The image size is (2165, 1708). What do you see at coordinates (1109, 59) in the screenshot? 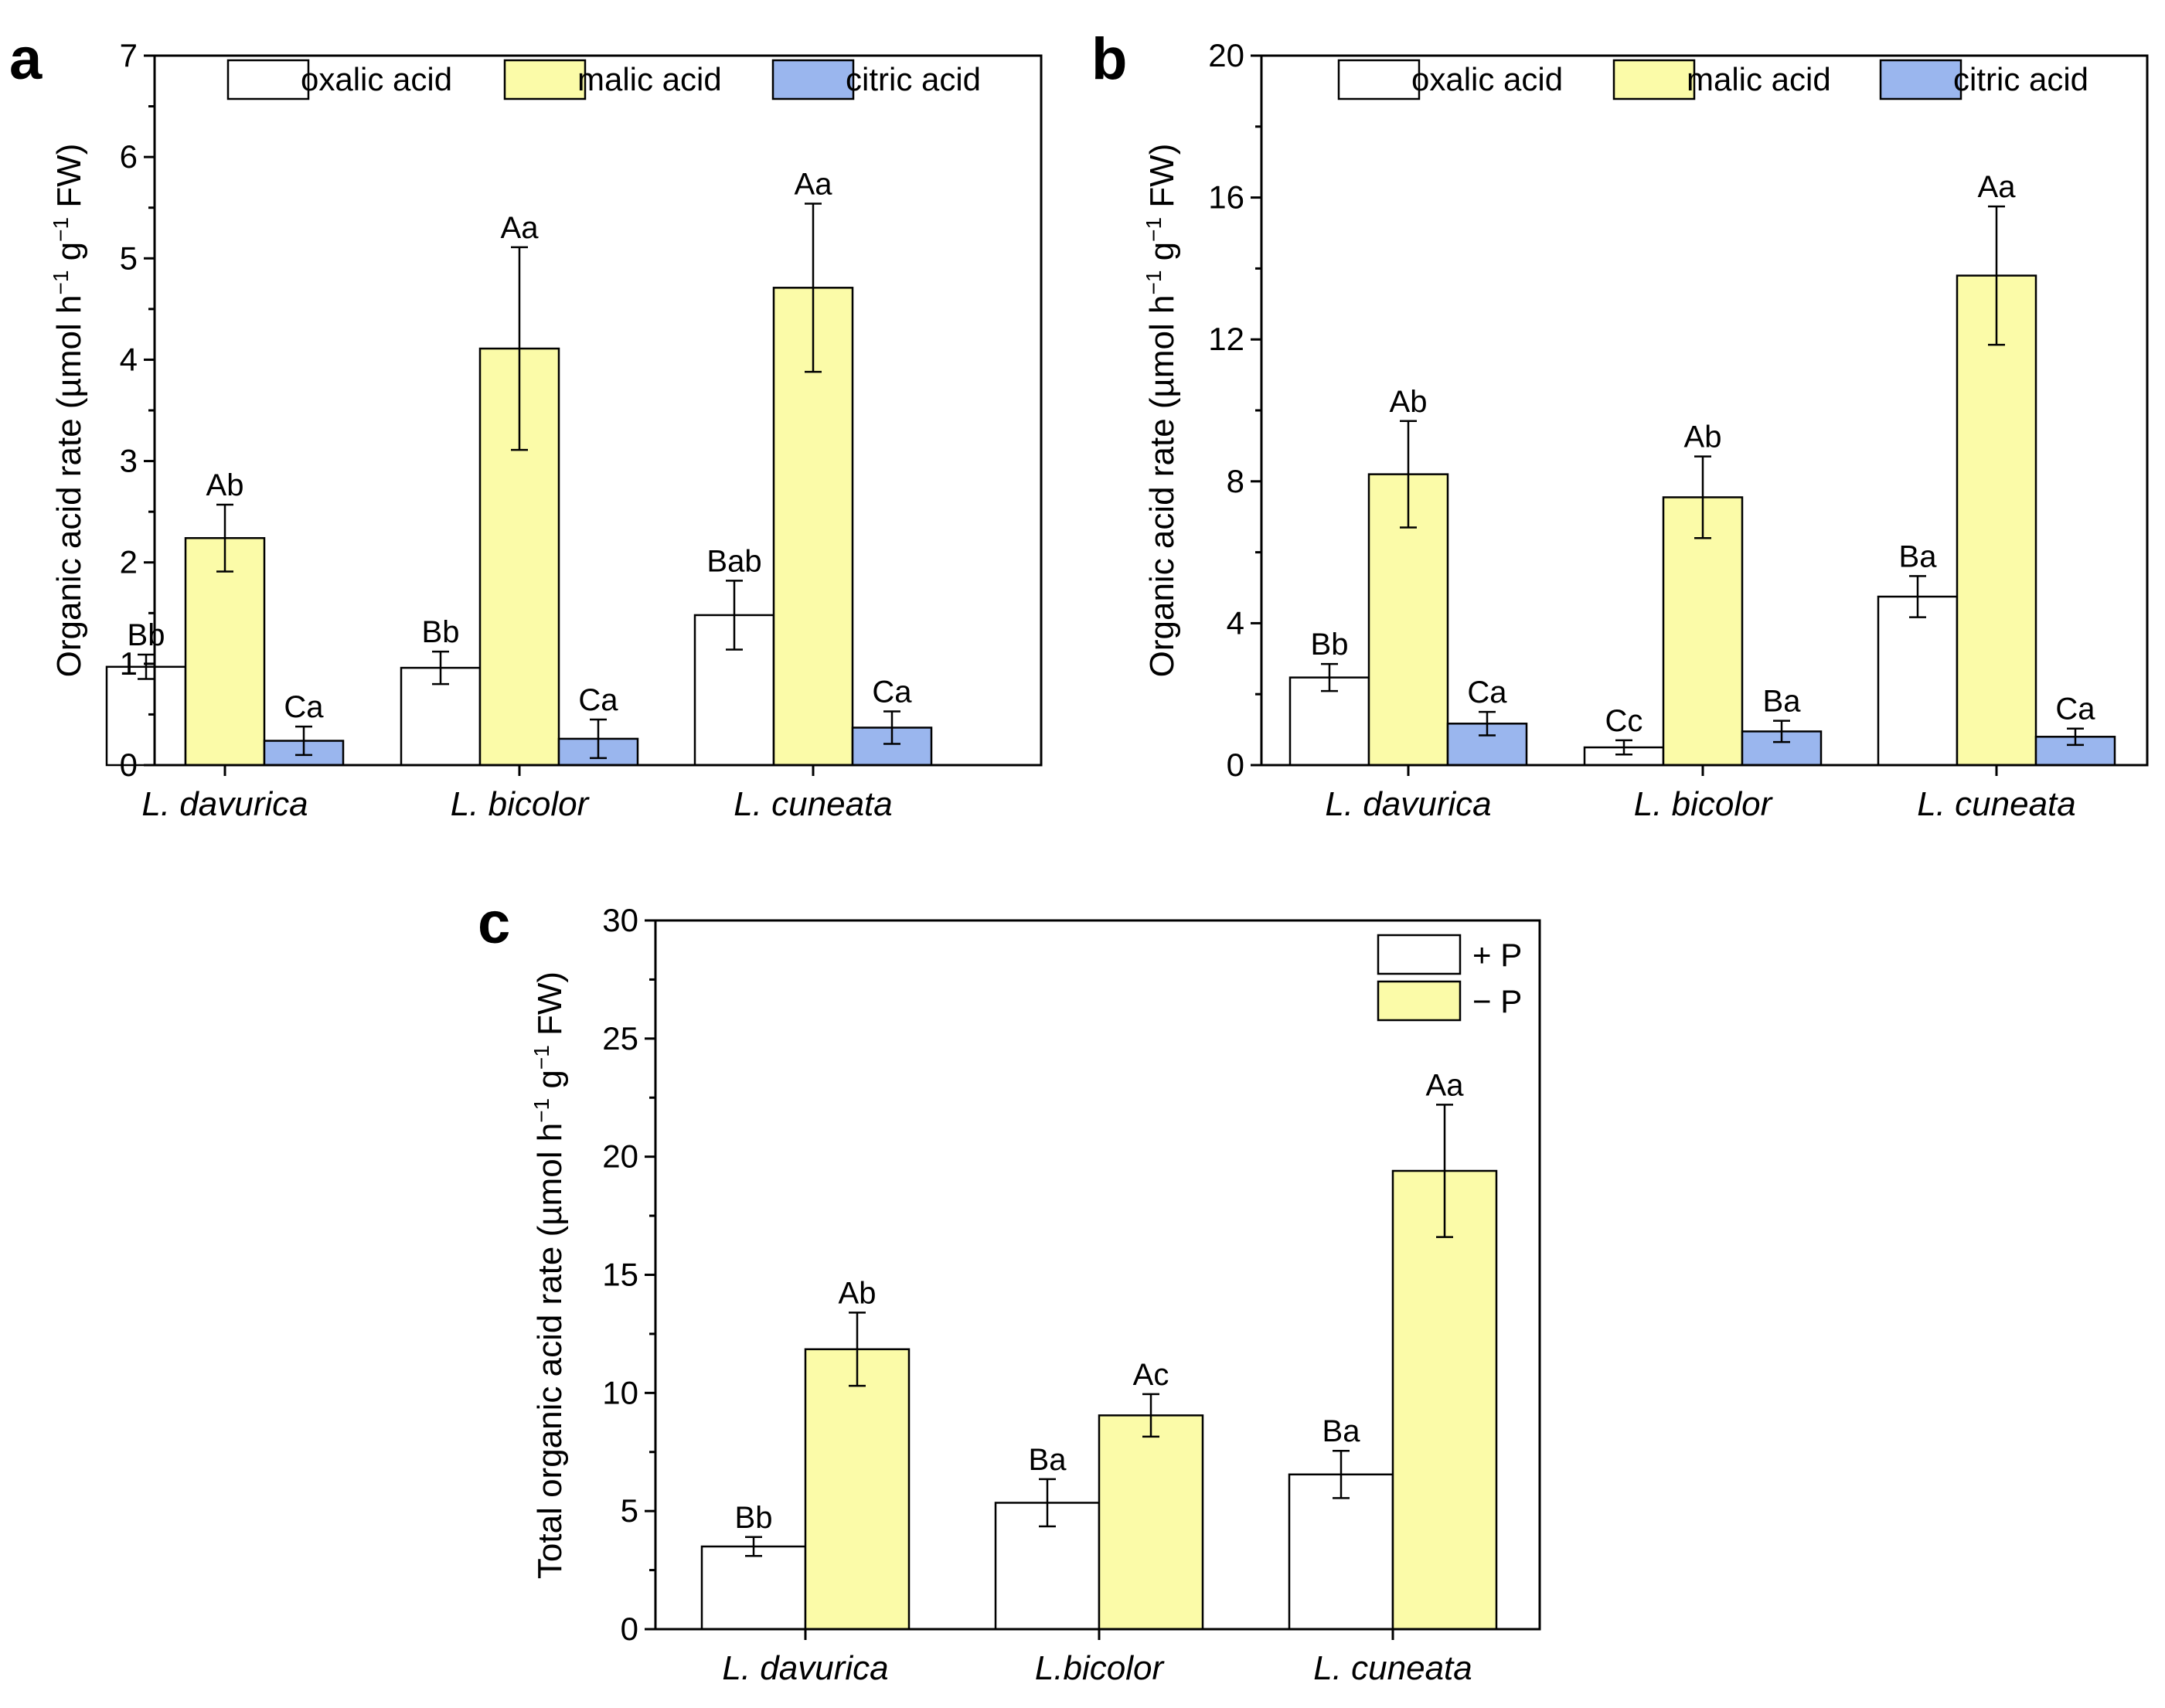
I see `panel-letter: b` at bounding box center [1109, 59].